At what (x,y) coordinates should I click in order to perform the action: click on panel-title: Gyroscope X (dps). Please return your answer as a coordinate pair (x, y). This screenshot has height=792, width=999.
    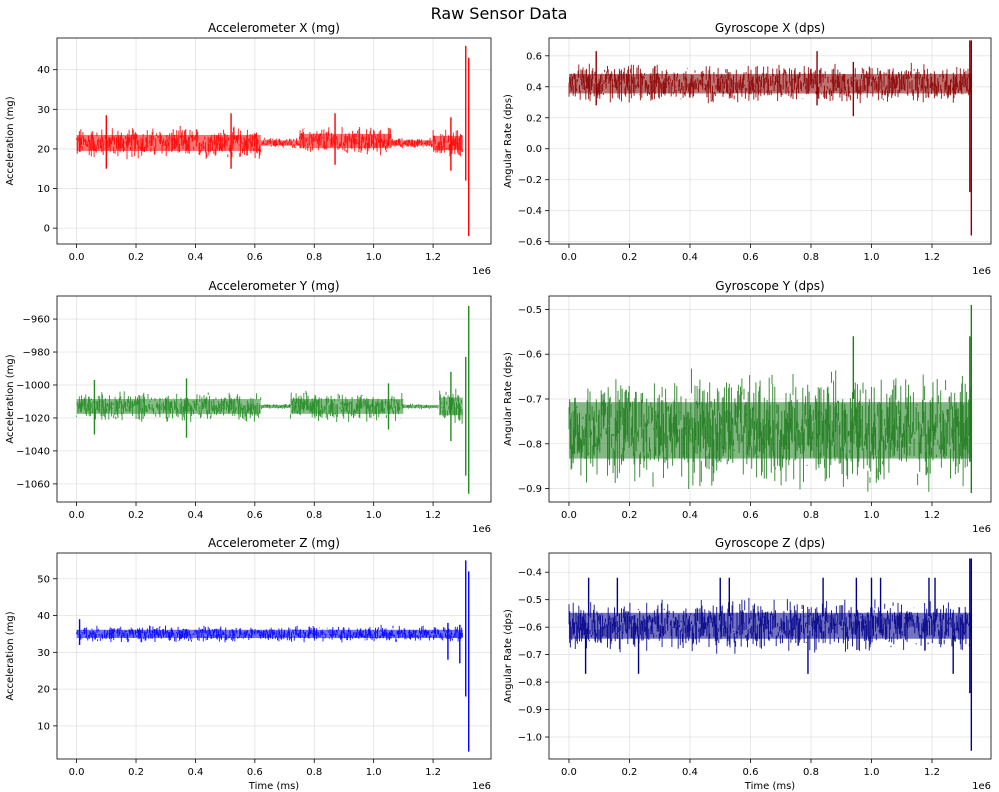
    Looking at the image, I should click on (770, 28).